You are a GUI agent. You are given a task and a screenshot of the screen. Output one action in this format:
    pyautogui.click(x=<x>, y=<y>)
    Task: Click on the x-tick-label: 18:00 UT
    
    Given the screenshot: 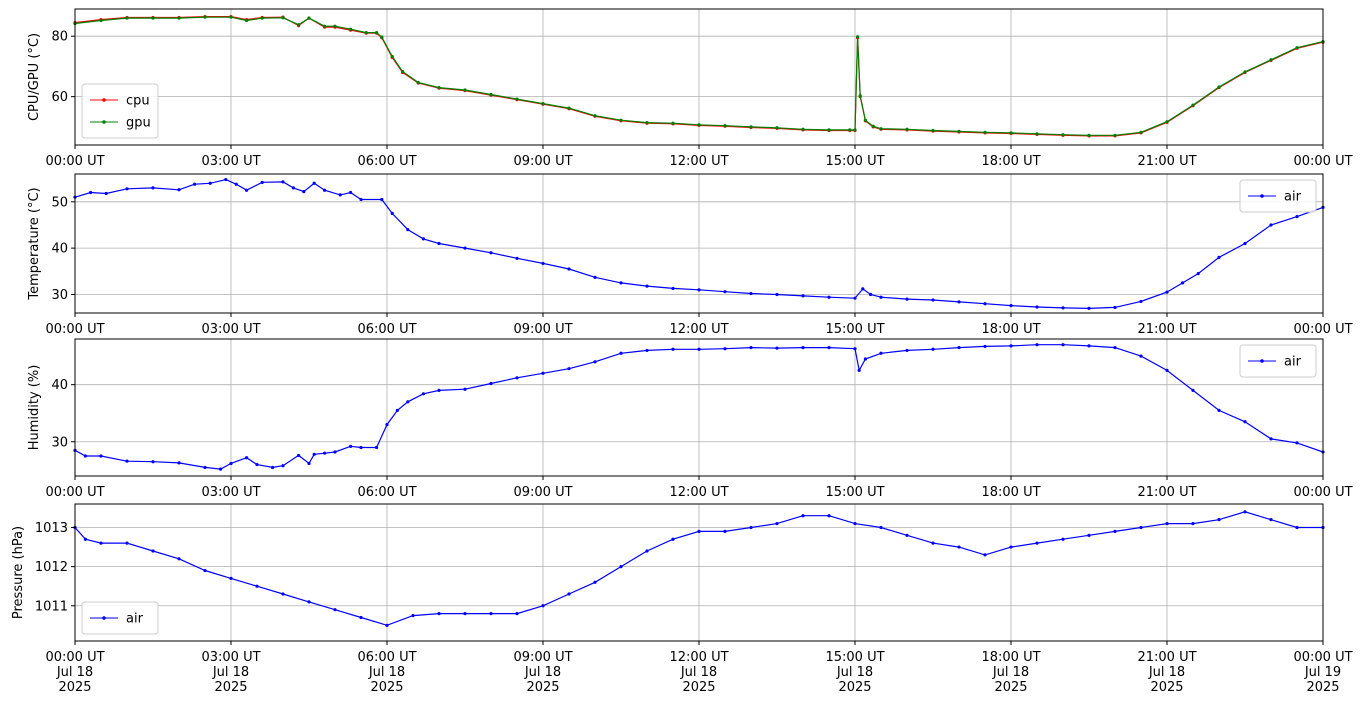 What is the action you would take?
    pyautogui.click(x=1010, y=657)
    